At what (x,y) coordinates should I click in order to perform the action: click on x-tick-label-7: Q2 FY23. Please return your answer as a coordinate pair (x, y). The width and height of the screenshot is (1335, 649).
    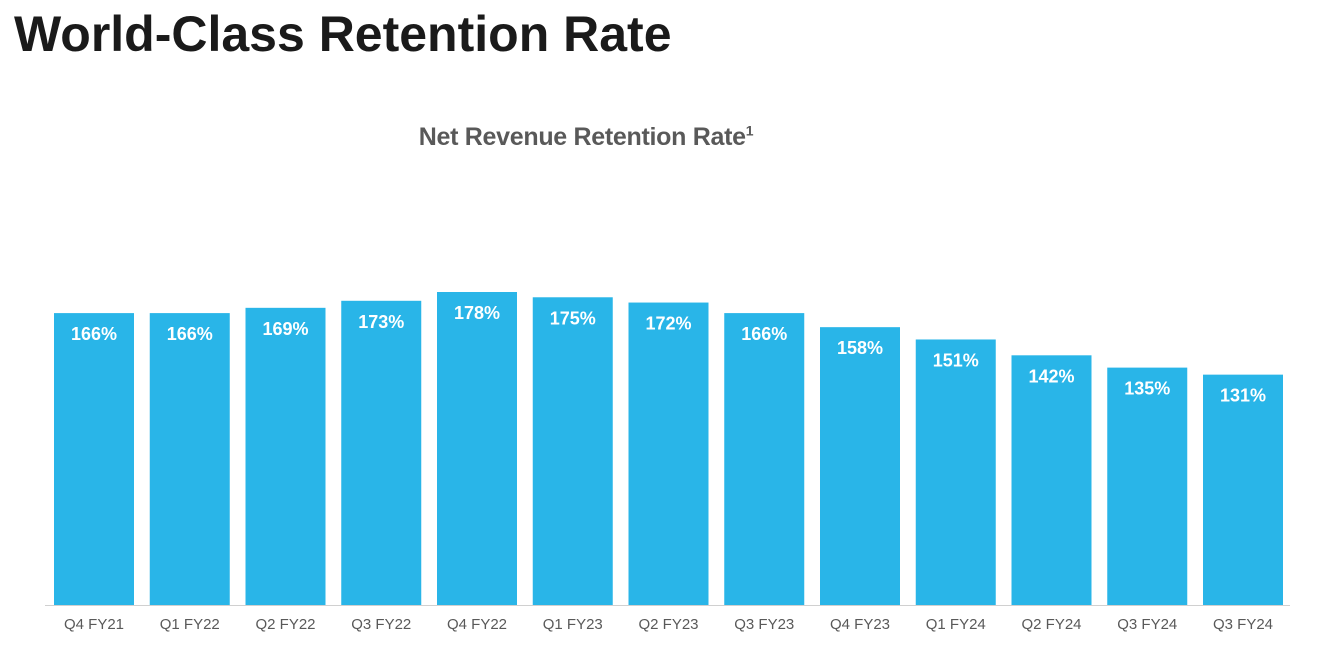
    Looking at the image, I should click on (668, 624).